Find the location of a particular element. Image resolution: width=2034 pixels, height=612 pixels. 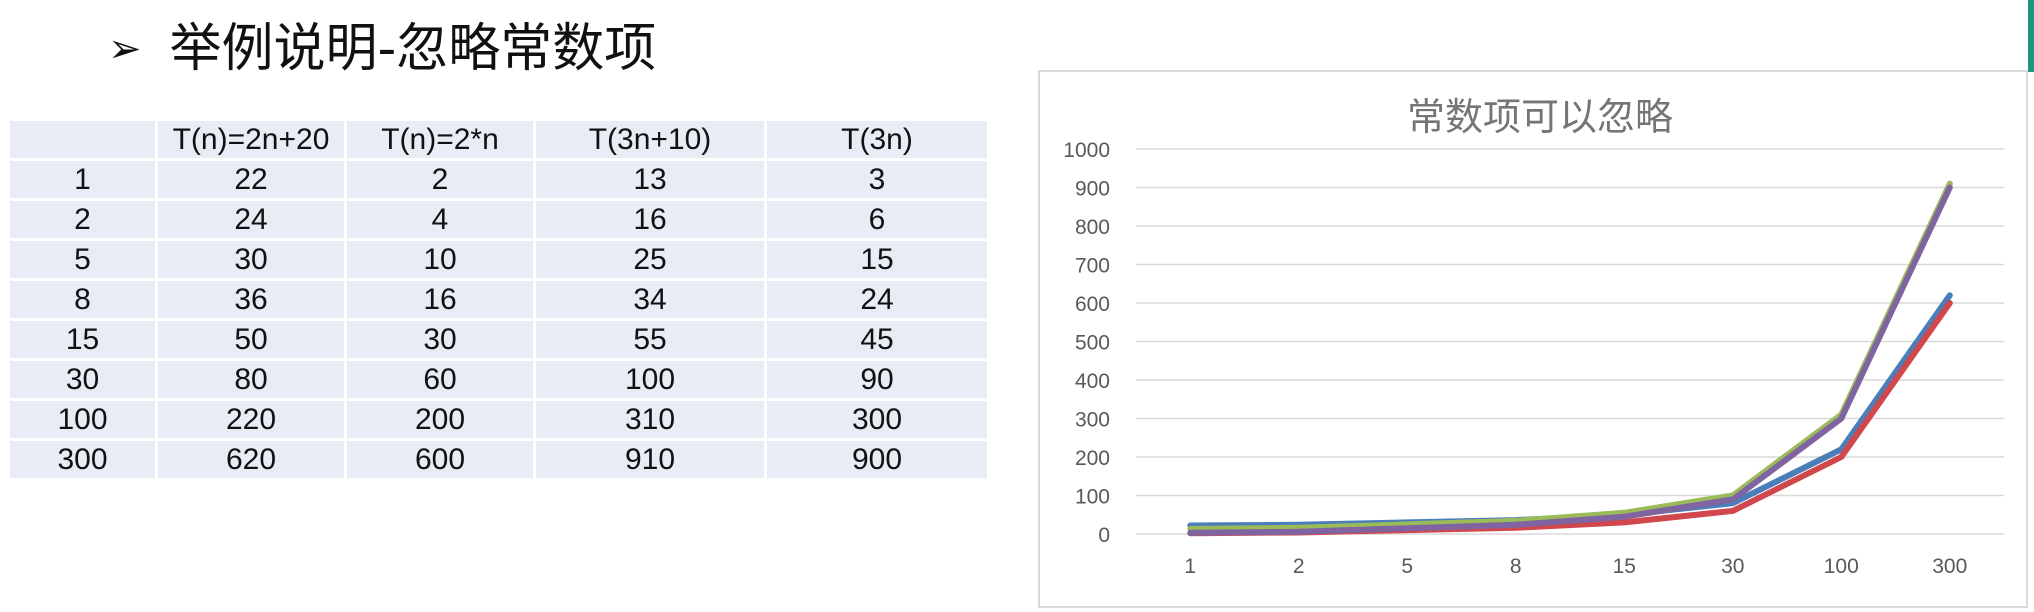

table-cell: 910 is located at coordinates (650, 459).